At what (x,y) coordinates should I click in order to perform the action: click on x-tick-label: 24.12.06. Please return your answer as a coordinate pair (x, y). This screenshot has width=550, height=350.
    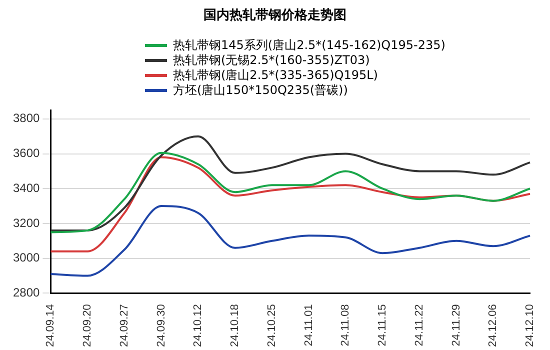
    Looking at the image, I should click on (493, 326).